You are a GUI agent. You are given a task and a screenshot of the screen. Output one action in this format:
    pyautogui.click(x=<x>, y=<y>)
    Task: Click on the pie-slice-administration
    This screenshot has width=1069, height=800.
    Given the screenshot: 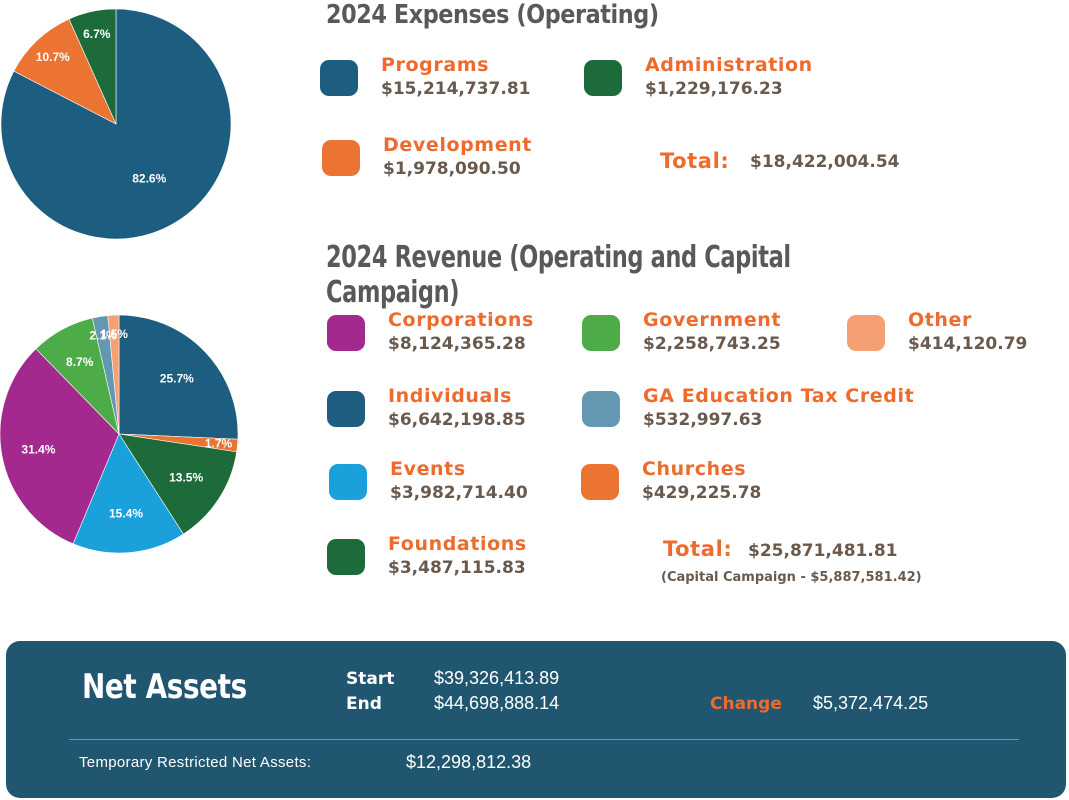 What is the action you would take?
    pyautogui.click(x=92, y=66)
    